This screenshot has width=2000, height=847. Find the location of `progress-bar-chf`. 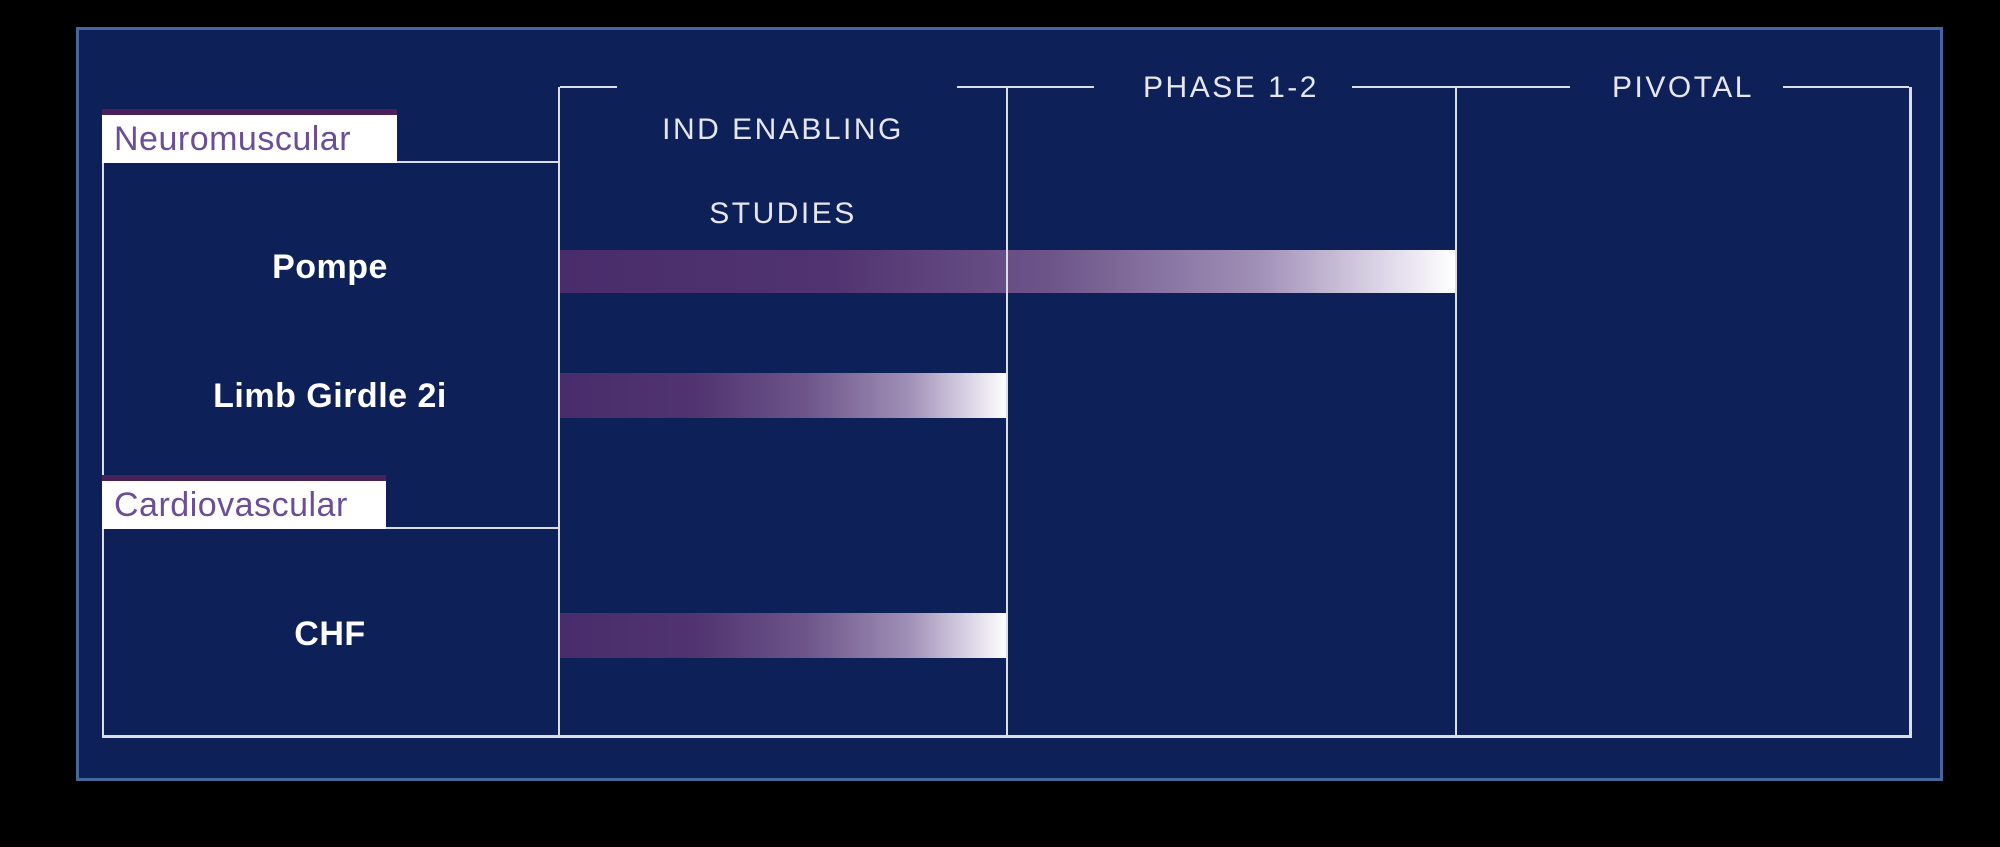

progress-bar-chf is located at coordinates (783, 635).